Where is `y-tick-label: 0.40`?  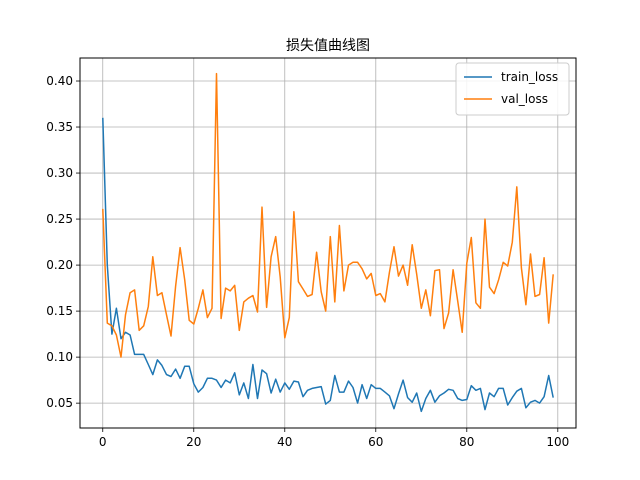
y-tick-label: 0.40 is located at coordinates (59, 81).